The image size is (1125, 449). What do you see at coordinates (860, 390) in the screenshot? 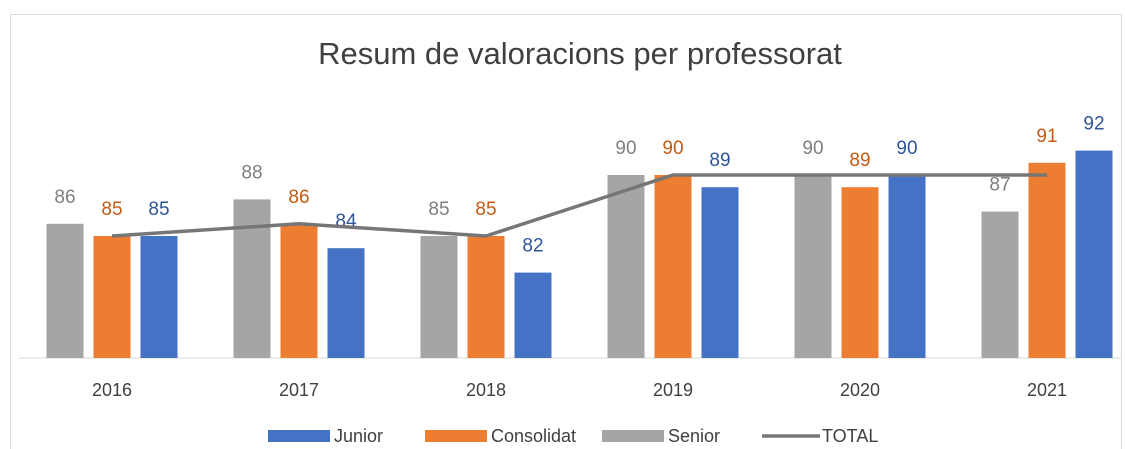
I see `x-tick-label: 2020` at bounding box center [860, 390].